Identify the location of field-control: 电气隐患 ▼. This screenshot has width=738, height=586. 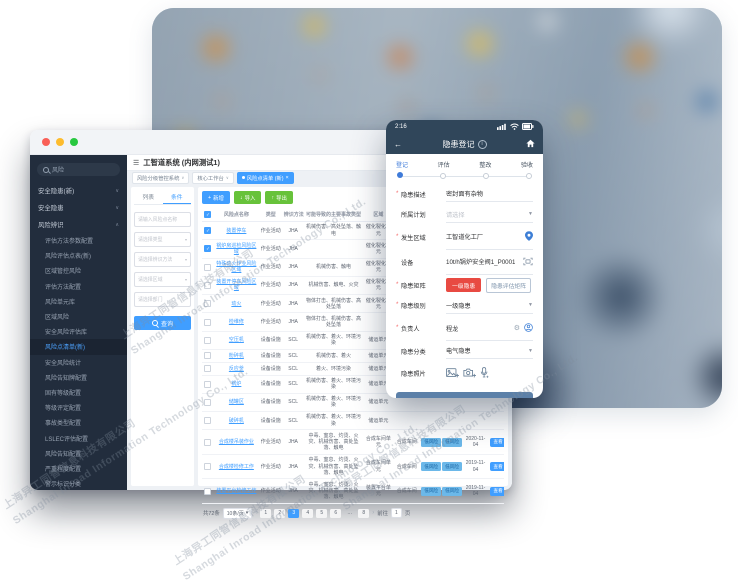
(489, 351).